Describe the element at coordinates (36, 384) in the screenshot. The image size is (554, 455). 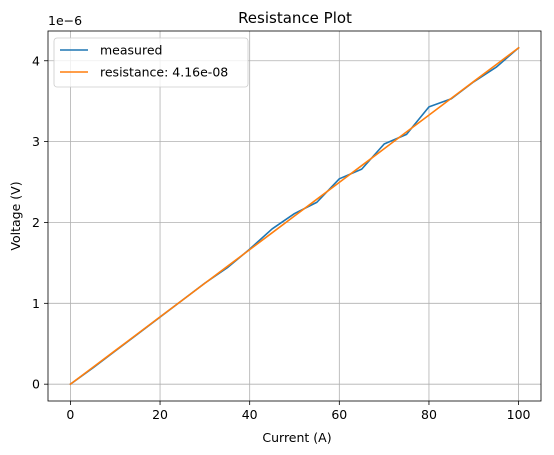
I see `y-tick-label: 0` at that location.